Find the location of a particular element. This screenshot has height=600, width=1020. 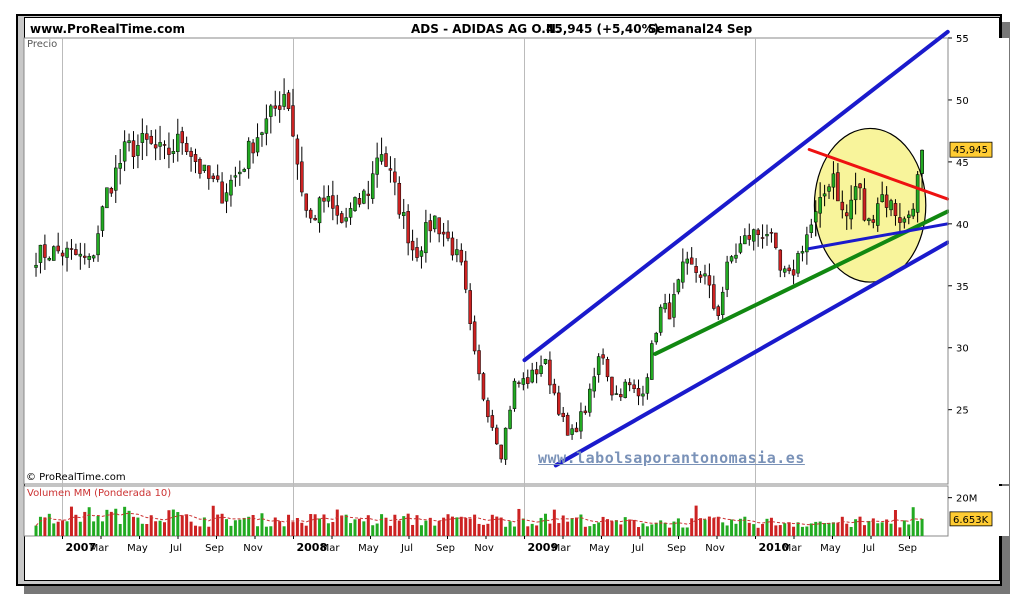

x-tick-label: Sep is located at coordinates (676, 548).